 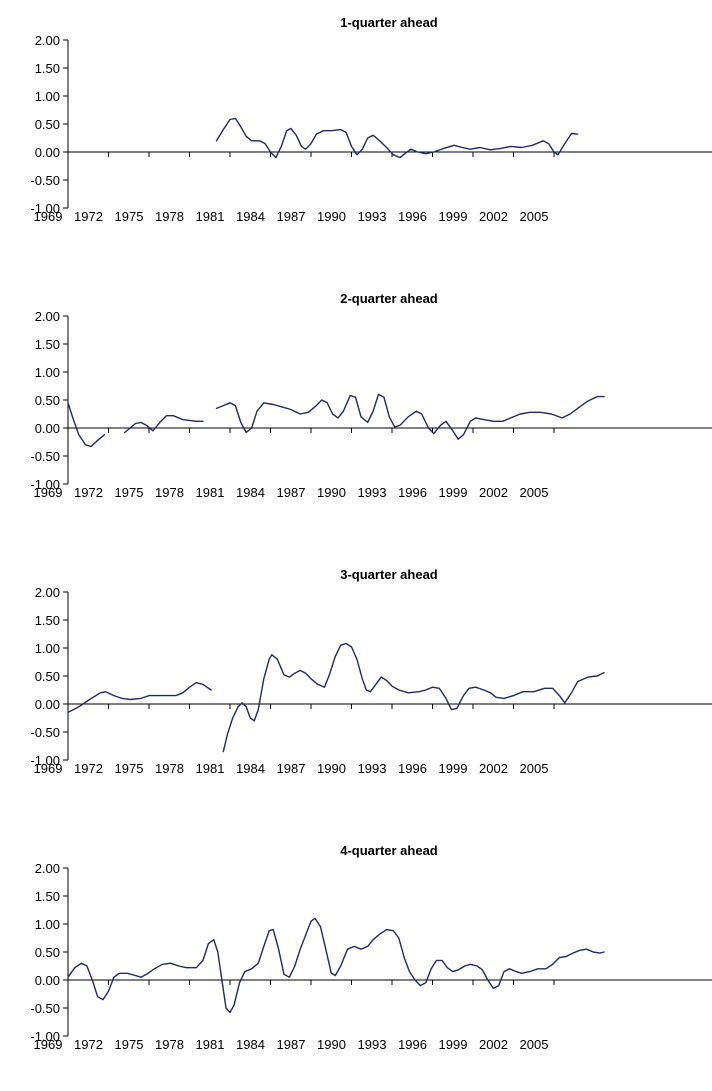 What do you see at coordinates (389, 22) in the screenshot?
I see `chart-title: 1-quarter ahead` at bounding box center [389, 22].